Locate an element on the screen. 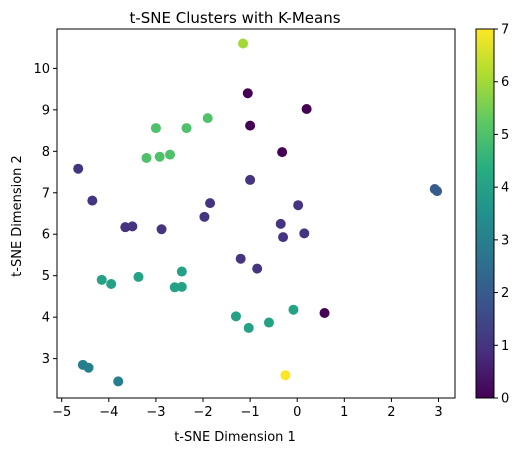 The image size is (525, 457). colorbar-tick-label: 7 is located at coordinates (505, 30).